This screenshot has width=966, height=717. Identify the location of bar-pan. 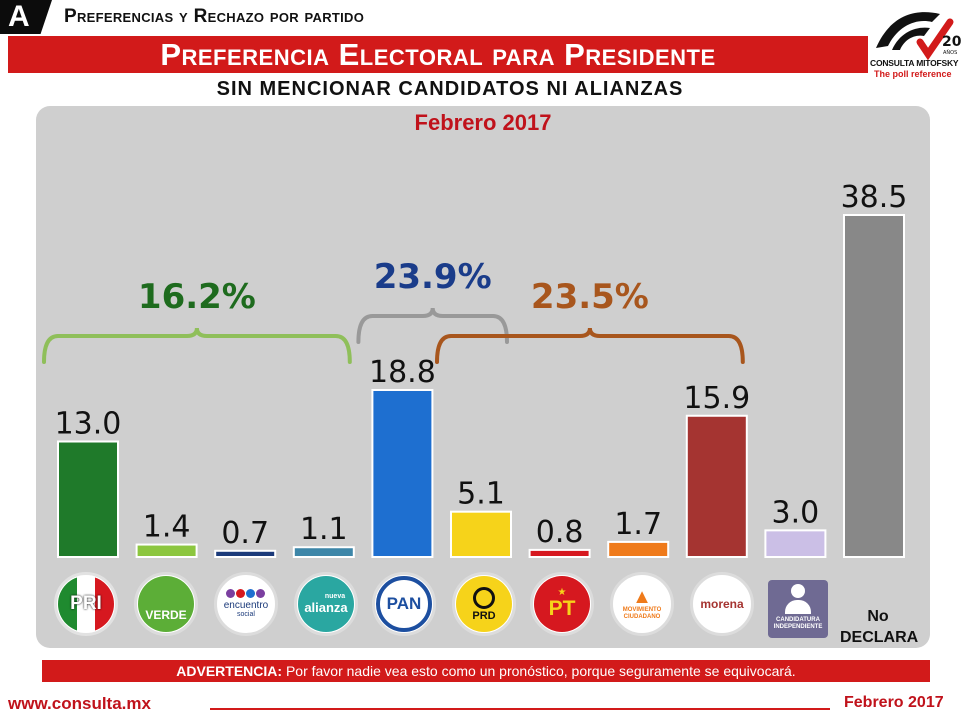
(402, 473).